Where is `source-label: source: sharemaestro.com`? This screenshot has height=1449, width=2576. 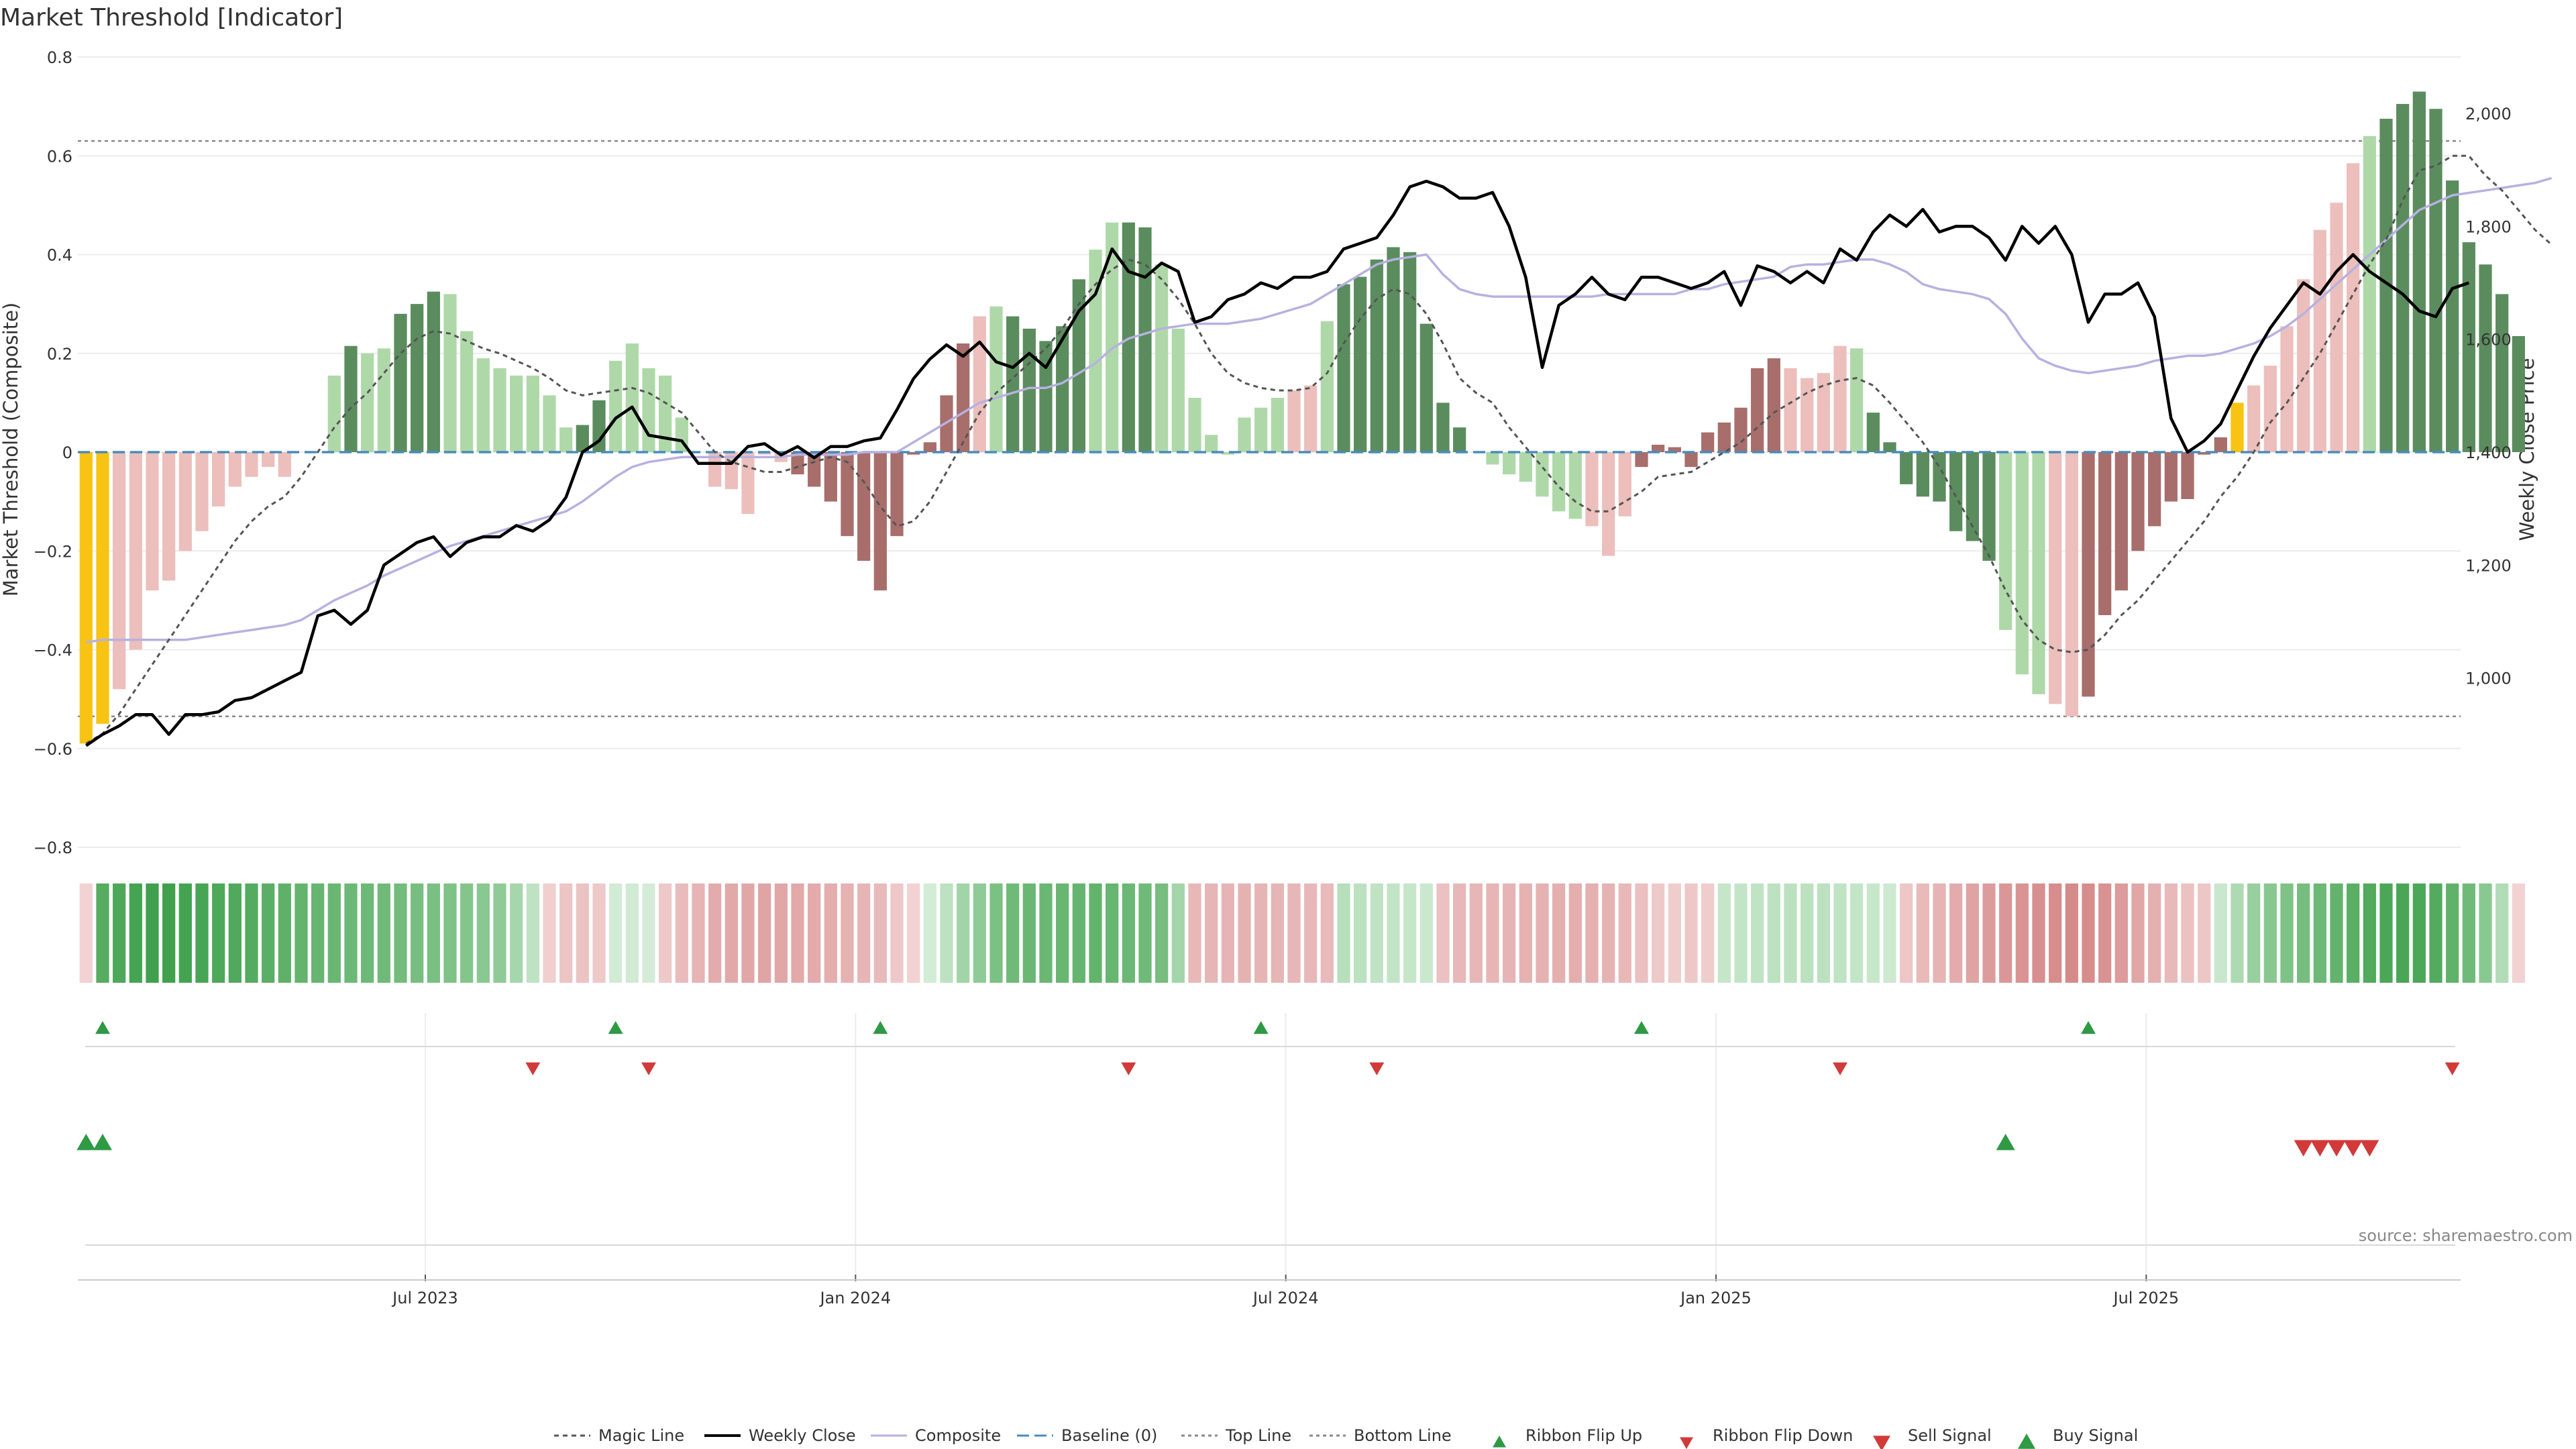 source-label: source: sharemaestro.com is located at coordinates (2466, 1235).